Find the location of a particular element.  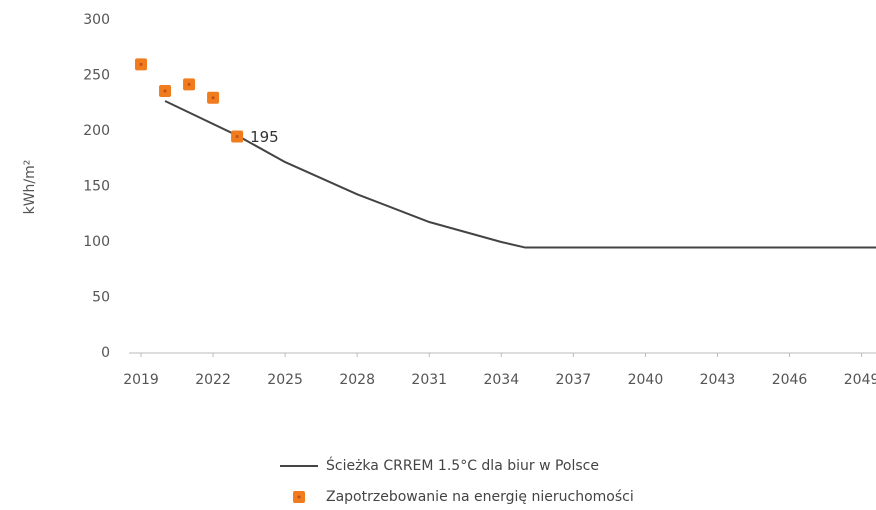

x-tick-label: 2037 is located at coordinates (574, 380).